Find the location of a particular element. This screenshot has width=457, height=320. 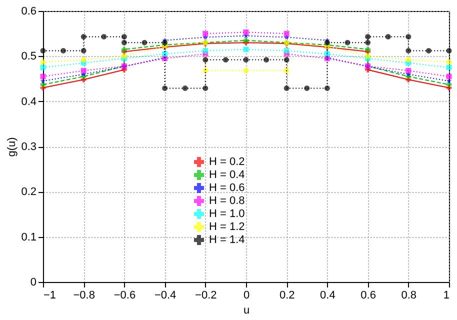

y-tick-label: 0.5 is located at coordinates (28, 56).